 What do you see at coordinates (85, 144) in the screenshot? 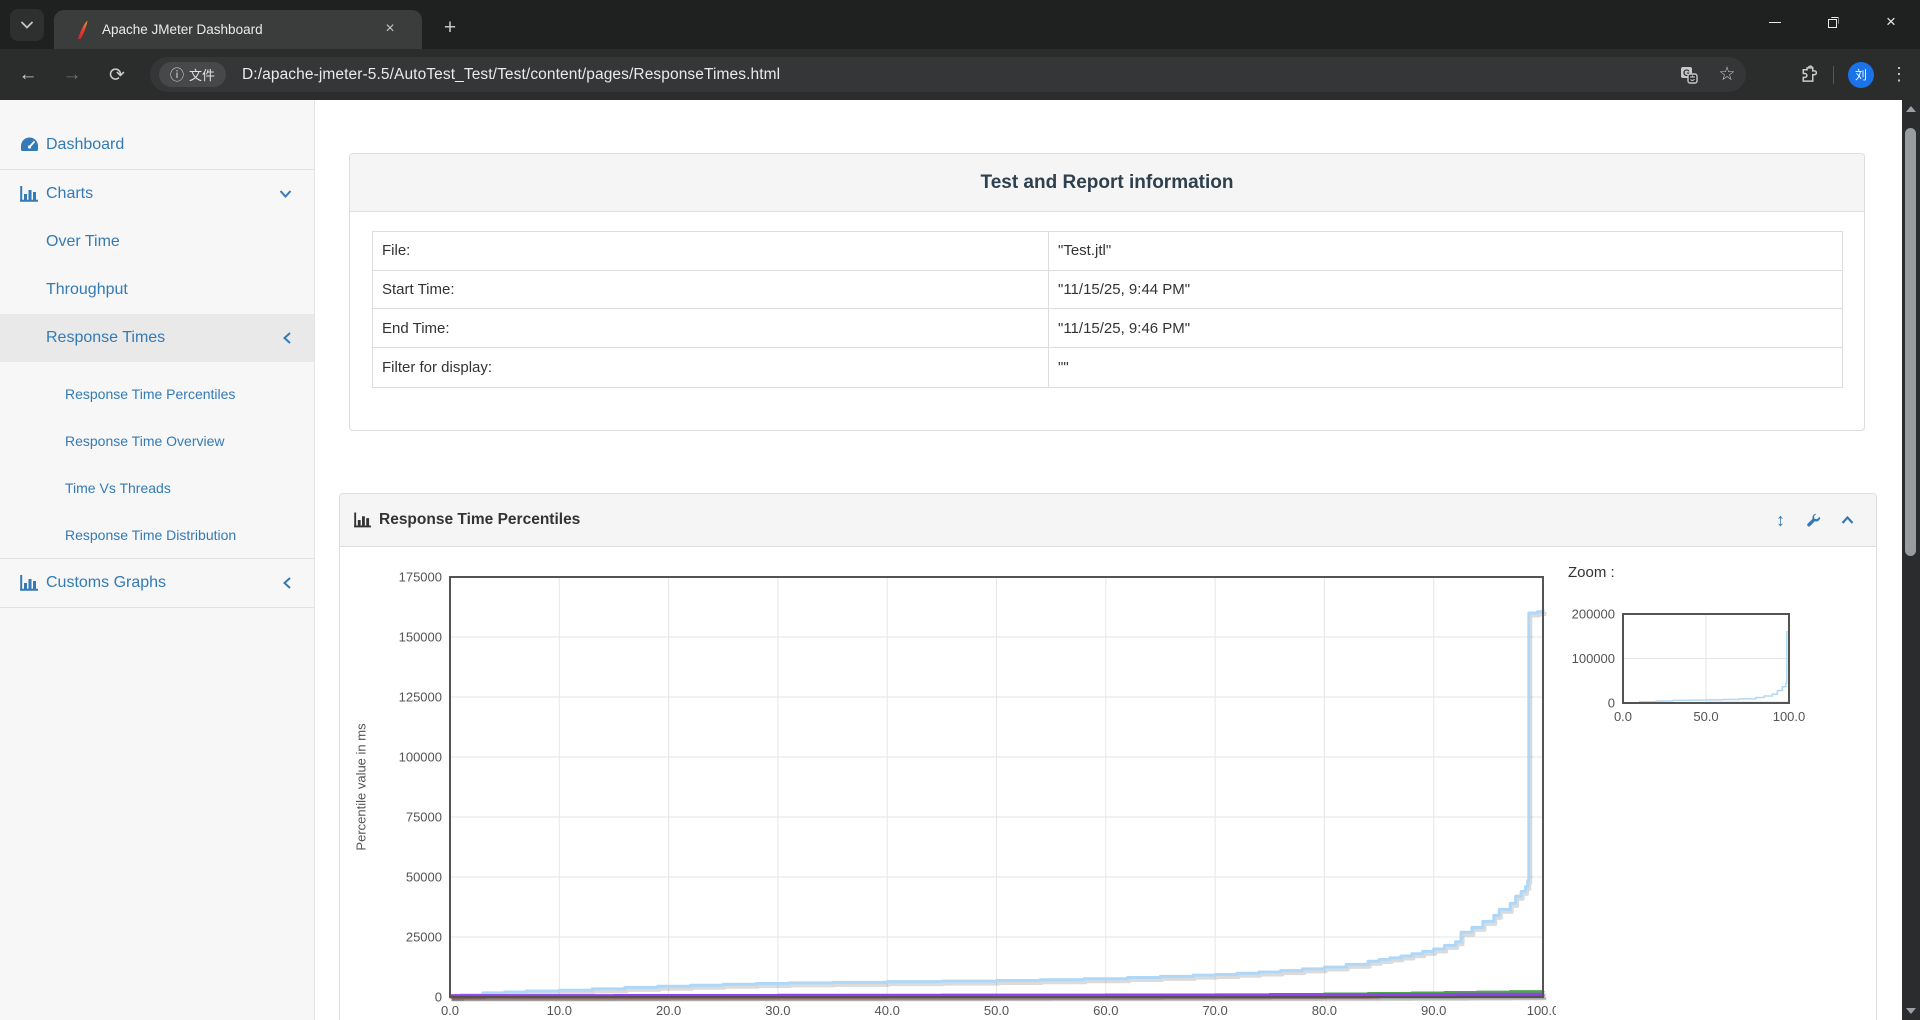
I see `sidebar-item-label: Dashboard` at bounding box center [85, 144].